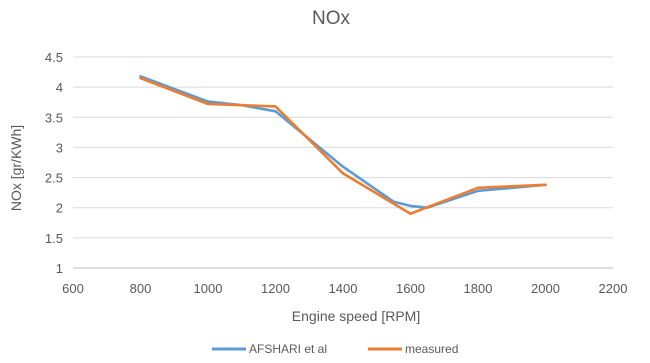  What do you see at coordinates (59, 147) in the screenshot?
I see `y-tick-label: 3` at bounding box center [59, 147].